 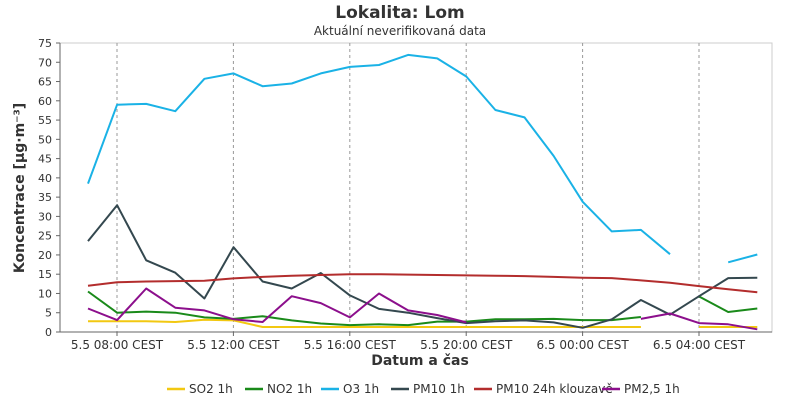 What do you see at coordinates (45, 120) in the screenshot?
I see `y-tick-label: 55` at bounding box center [45, 120].